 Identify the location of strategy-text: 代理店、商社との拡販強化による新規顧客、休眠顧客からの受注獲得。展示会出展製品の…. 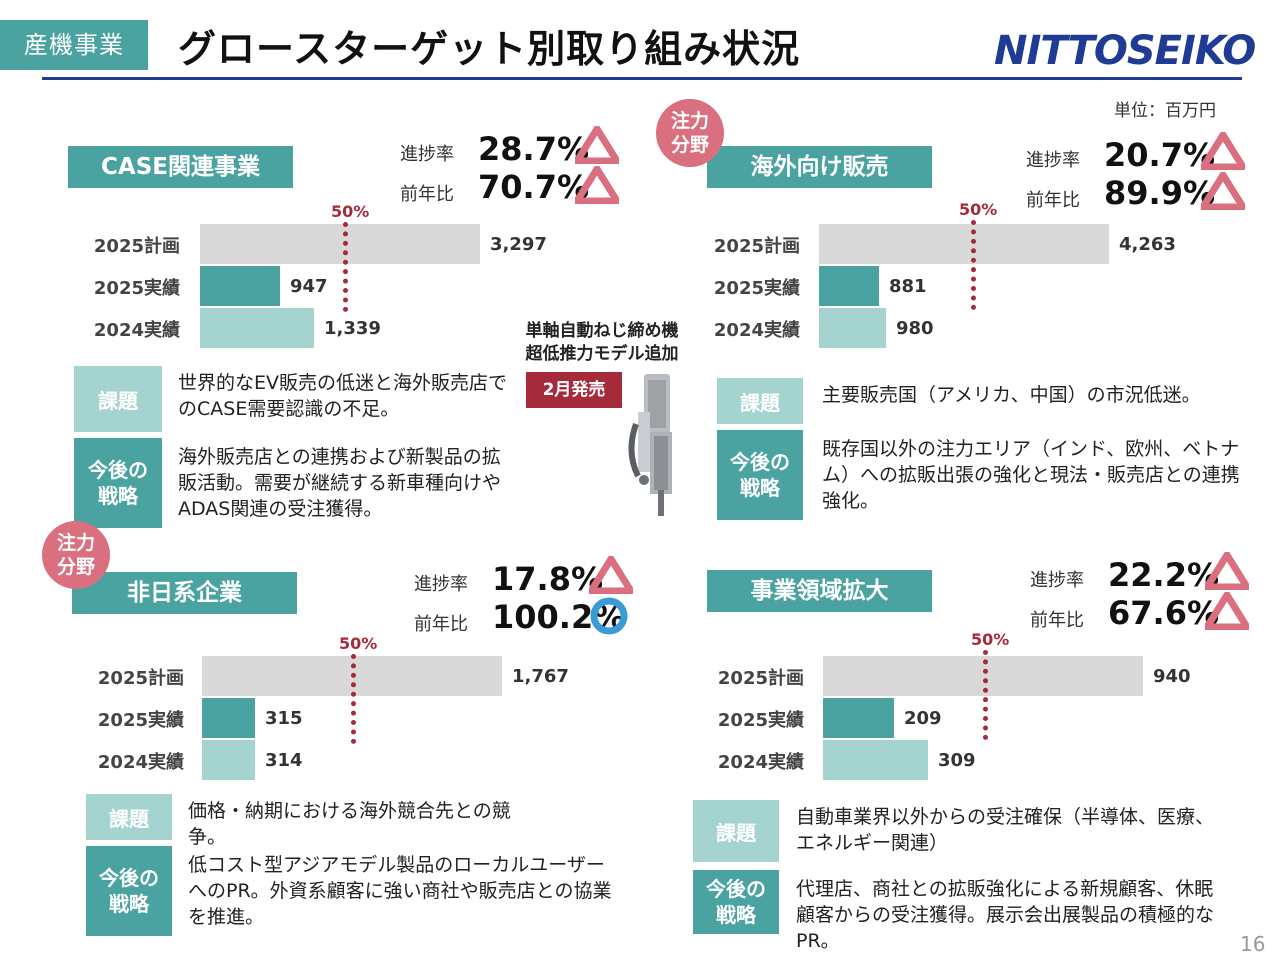
(1005, 915).